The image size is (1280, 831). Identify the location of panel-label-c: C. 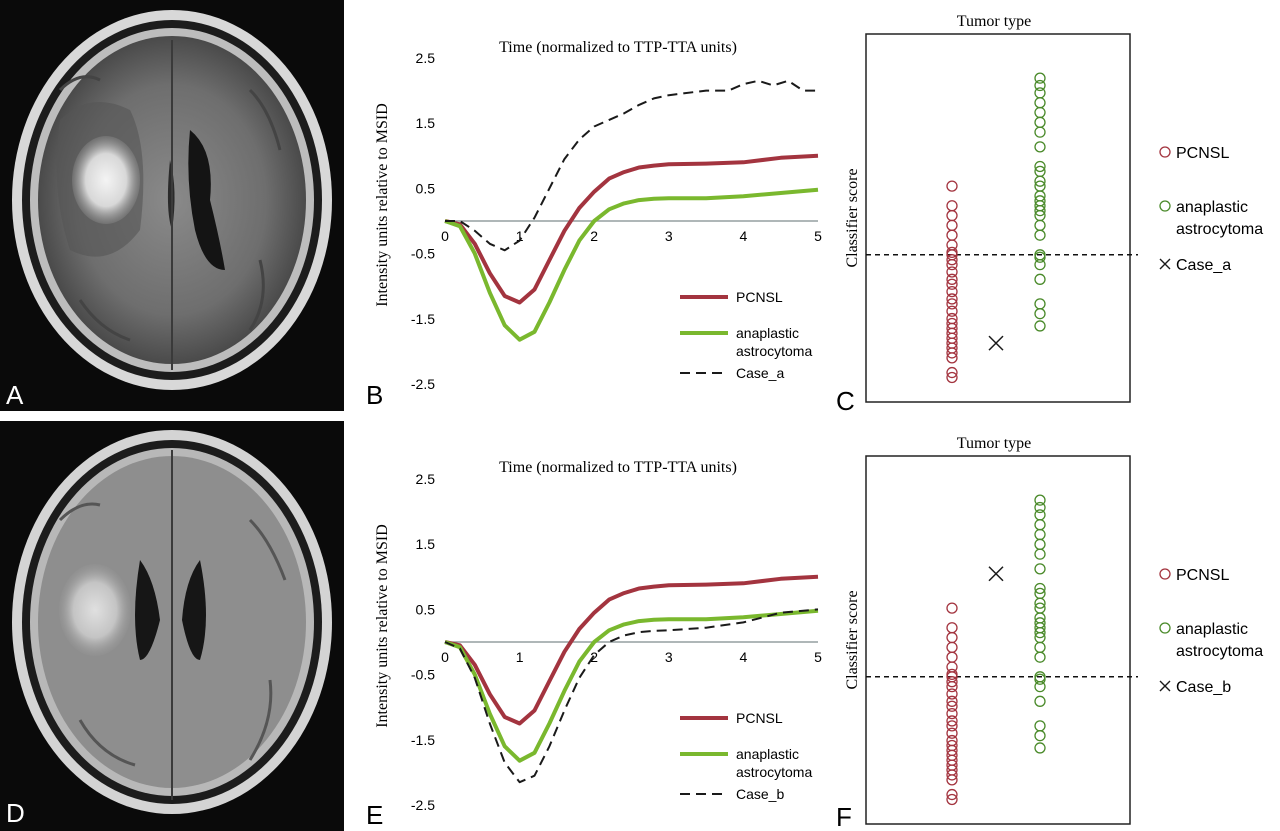
(845, 401).